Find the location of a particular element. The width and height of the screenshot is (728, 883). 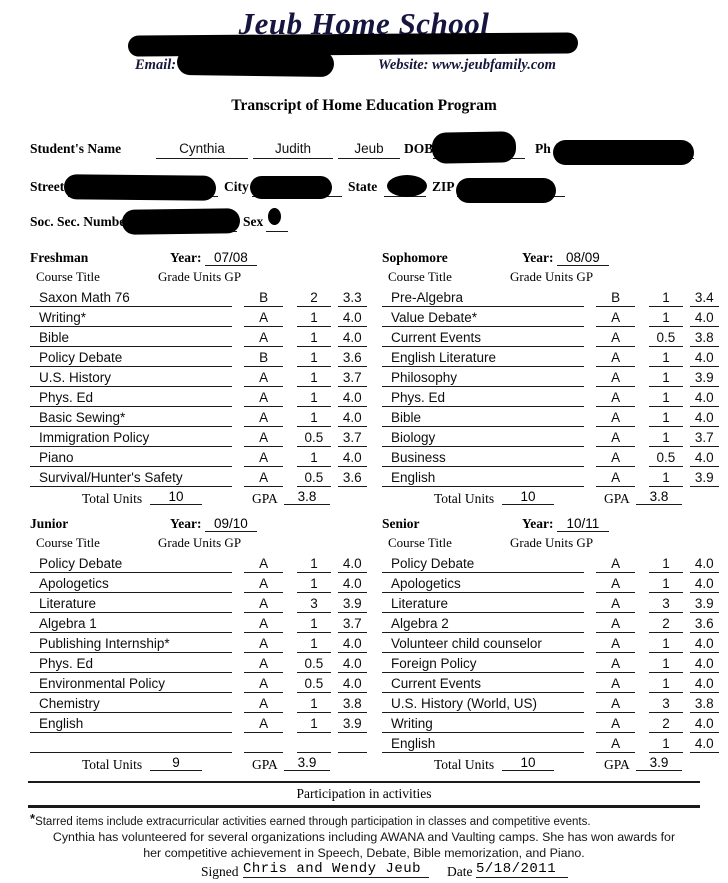

course-row: Phys. Ed A 0.5 4.0 is located at coordinates (199, 663).